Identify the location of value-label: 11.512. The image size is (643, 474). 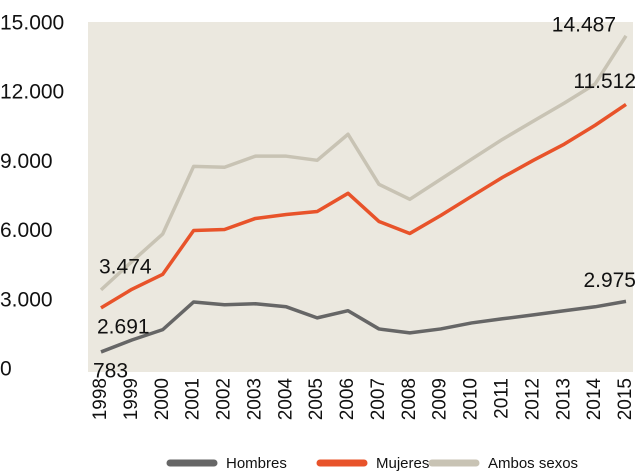
(604, 81).